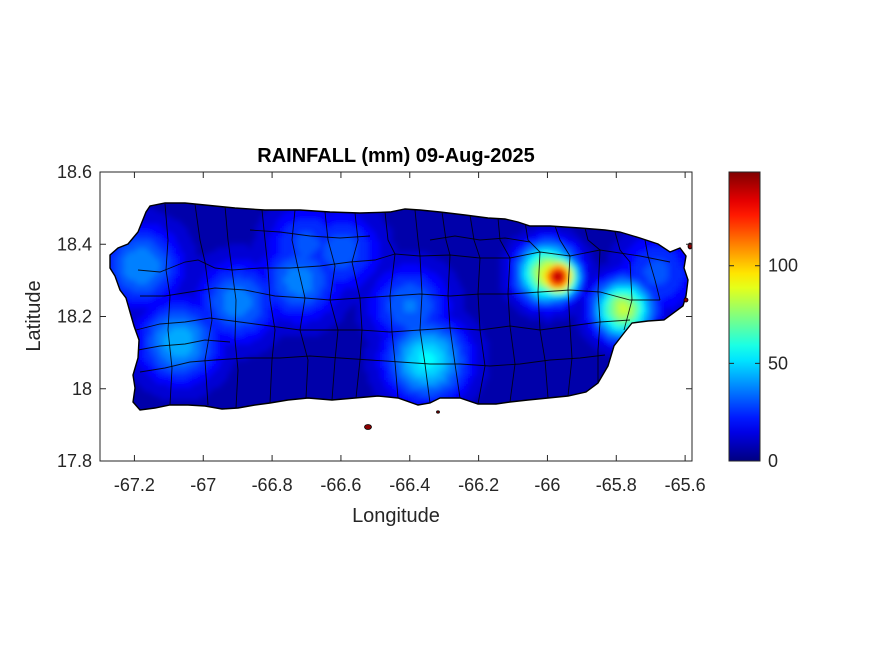  What do you see at coordinates (396, 516) in the screenshot?
I see `x-axis-label: Longitude` at bounding box center [396, 516].